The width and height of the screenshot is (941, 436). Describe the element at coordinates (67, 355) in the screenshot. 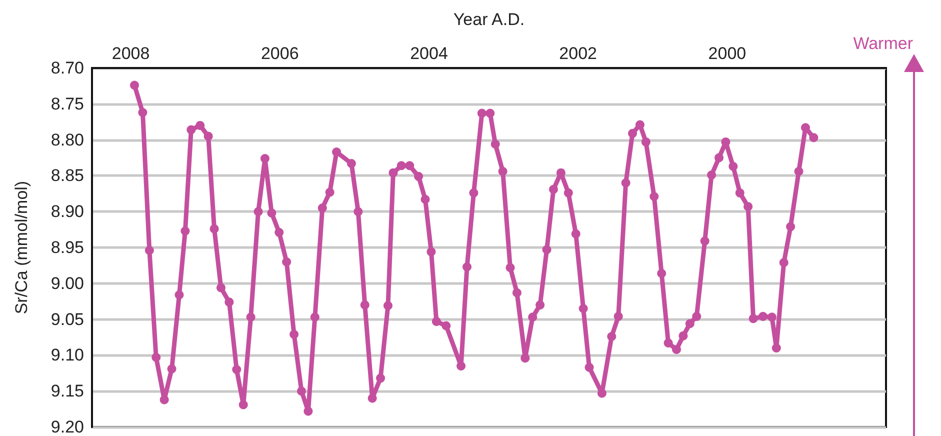

I see `y-tick-label: 9.10` at that location.